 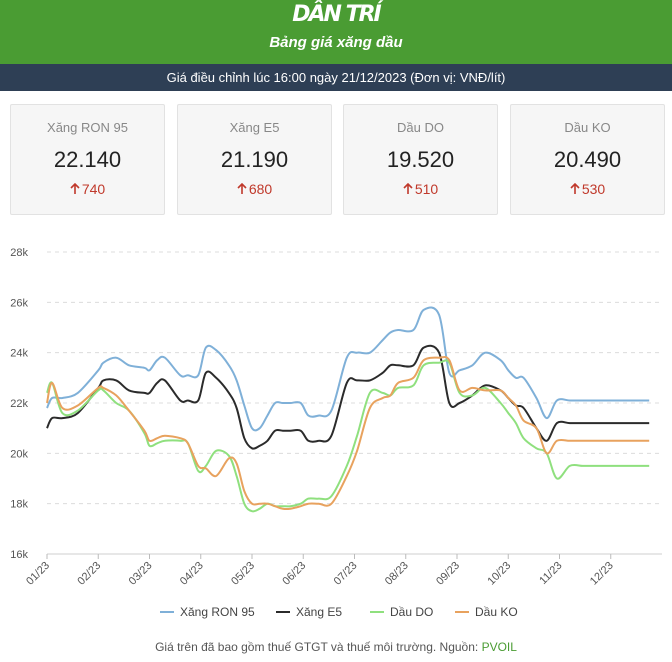 I want to click on card-change: 510, so click(x=420, y=189).